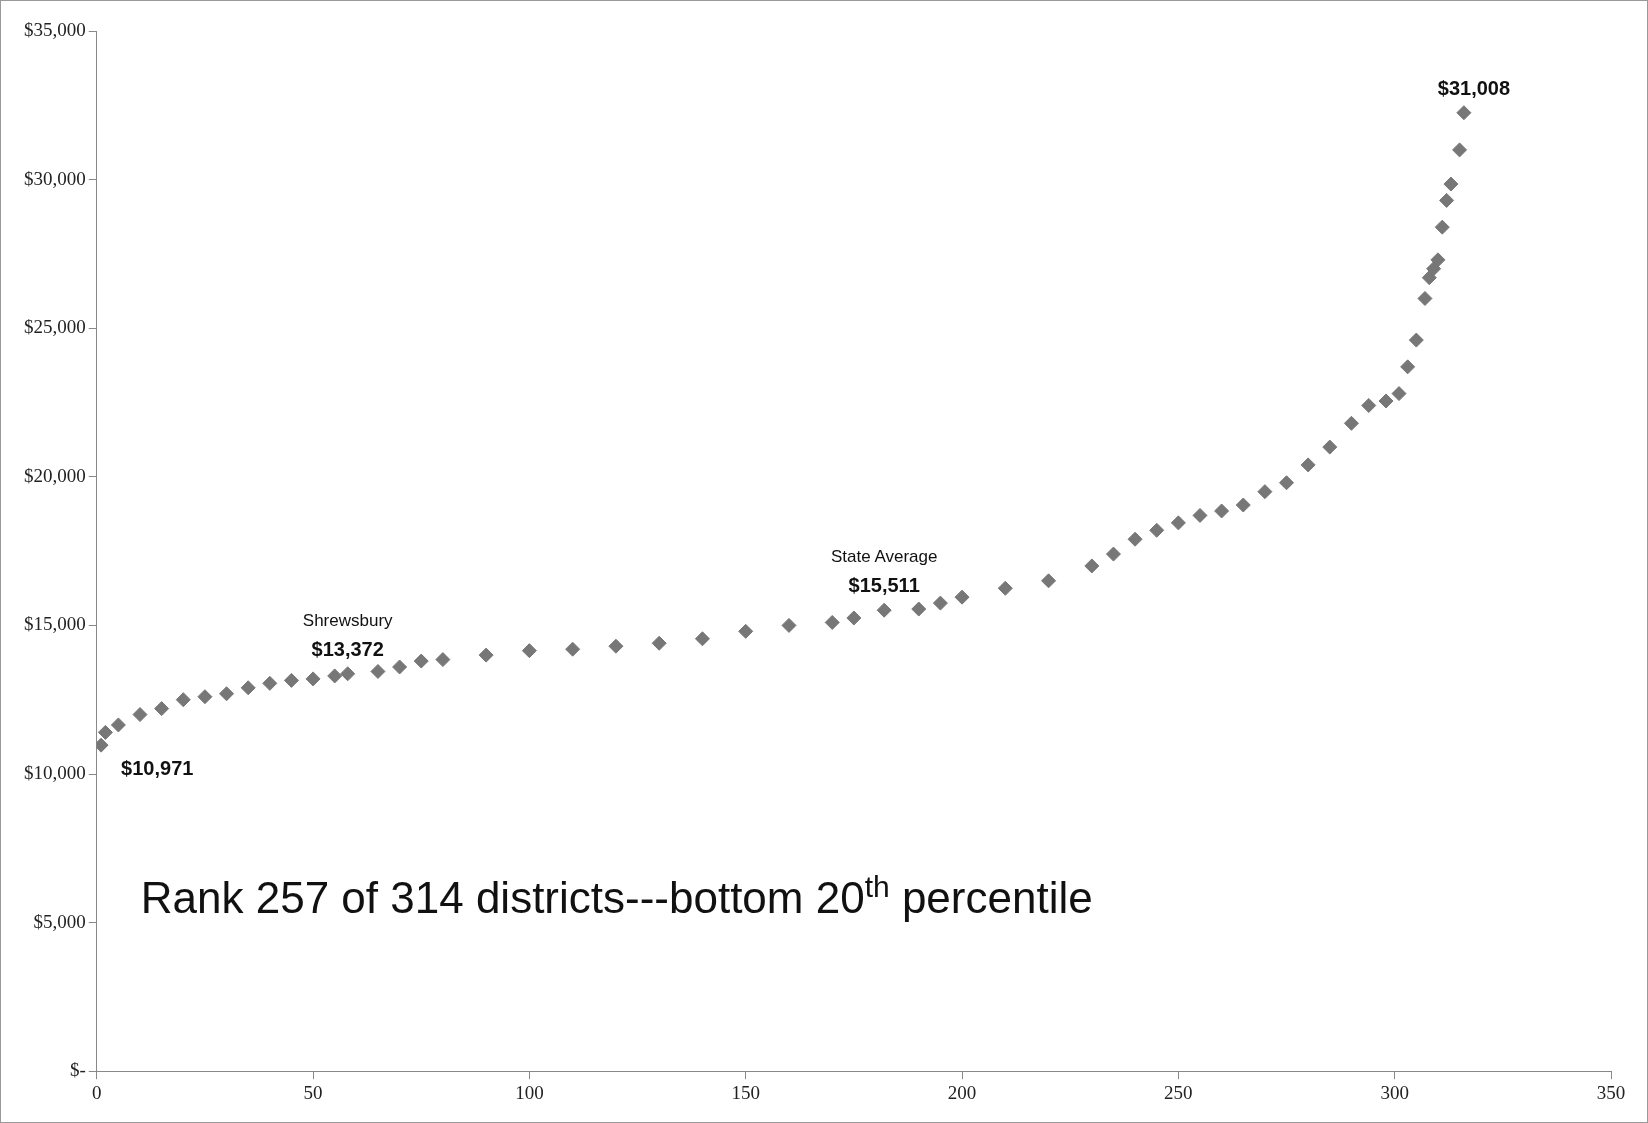 The height and width of the screenshot is (1123, 1648). Describe the element at coordinates (55, 29) in the screenshot. I see `y-tick-label: $35,000` at that location.